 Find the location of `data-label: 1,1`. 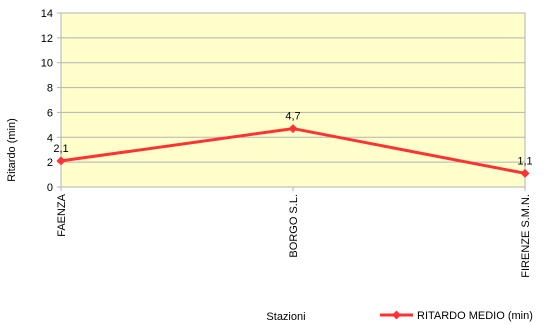

data-label: 1,1 is located at coordinates (524, 161).